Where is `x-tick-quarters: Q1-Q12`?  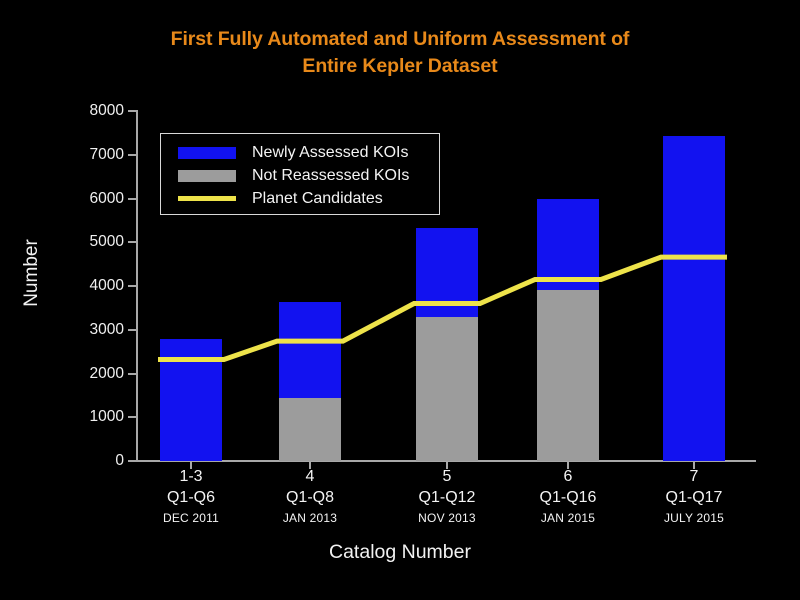
x-tick-quarters: Q1-Q12 is located at coordinates (447, 497).